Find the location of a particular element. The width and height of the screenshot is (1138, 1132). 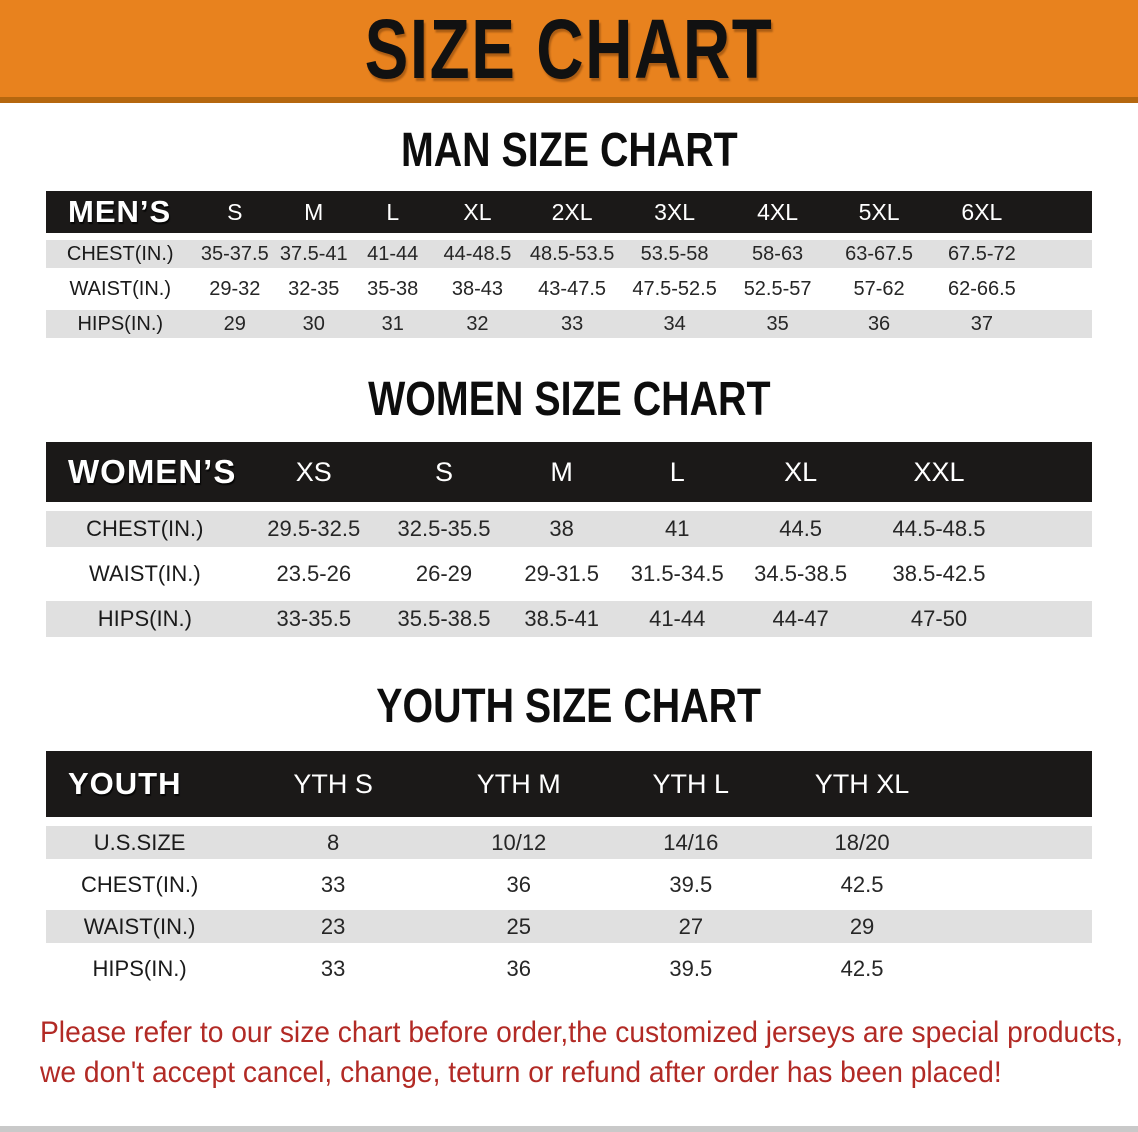

size-value: 36 is located at coordinates (519, 882).